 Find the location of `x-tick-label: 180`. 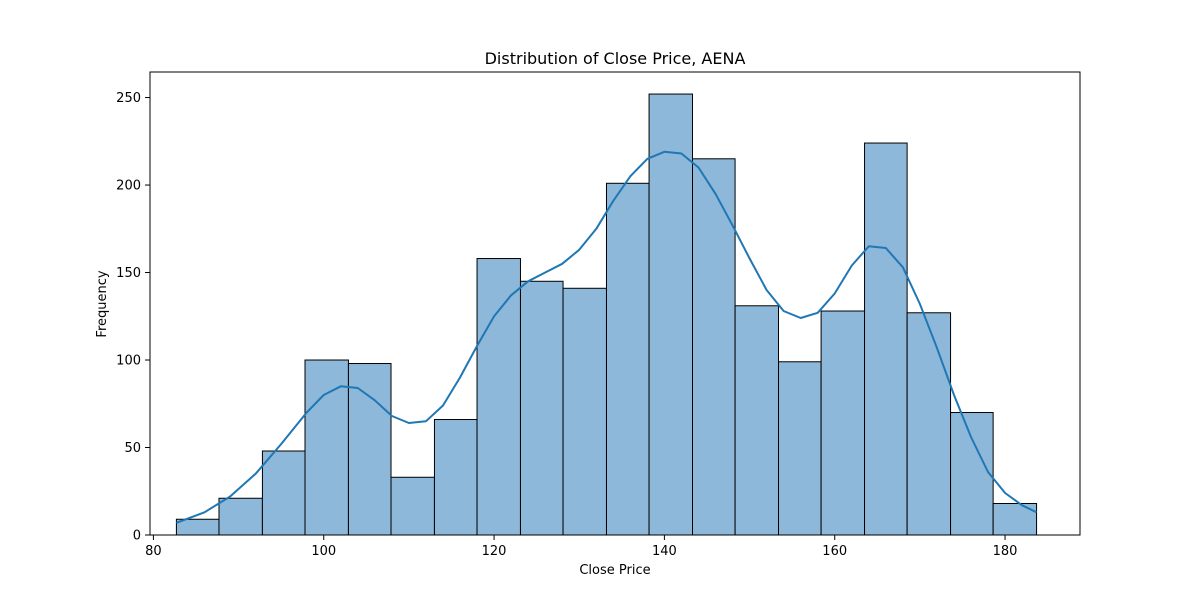

x-tick-label: 180 is located at coordinates (1005, 551).